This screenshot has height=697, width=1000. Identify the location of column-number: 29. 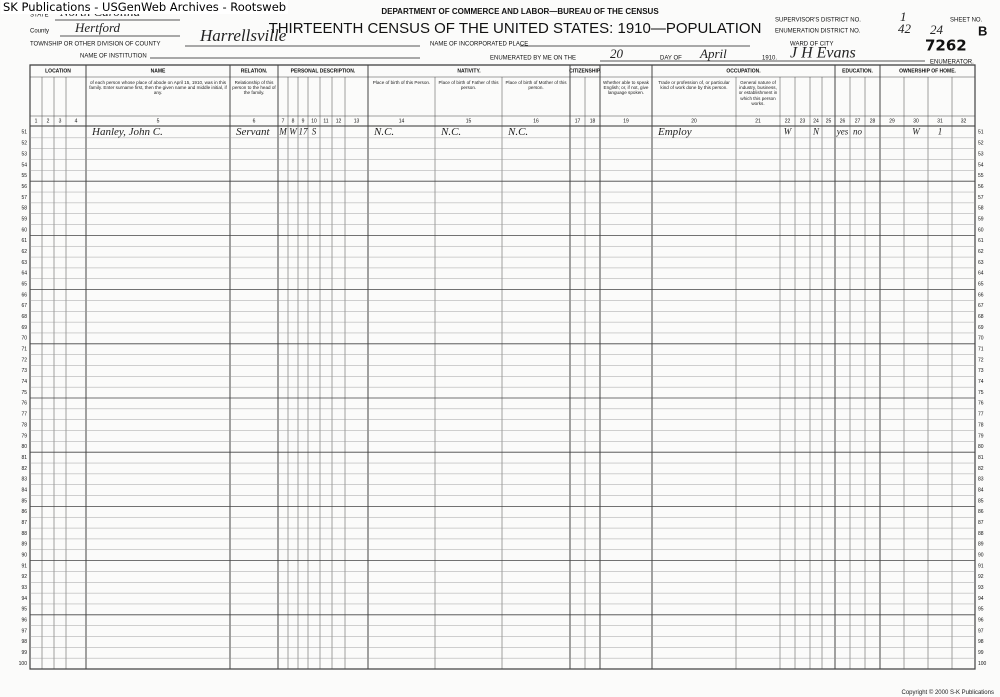
(892, 121).